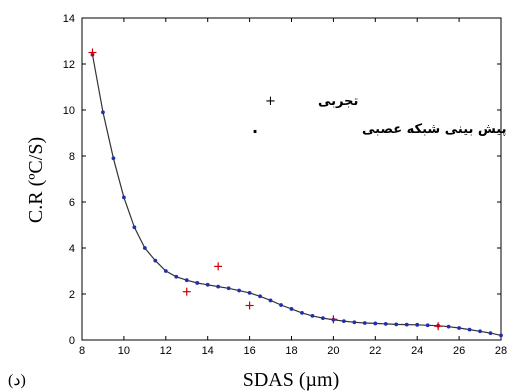 This screenshot has height=392, width=507. What do you see at coordinates (82, 351) in the screenshot?
I see `x-tick-label: 8` at bounding box center [82, 351].